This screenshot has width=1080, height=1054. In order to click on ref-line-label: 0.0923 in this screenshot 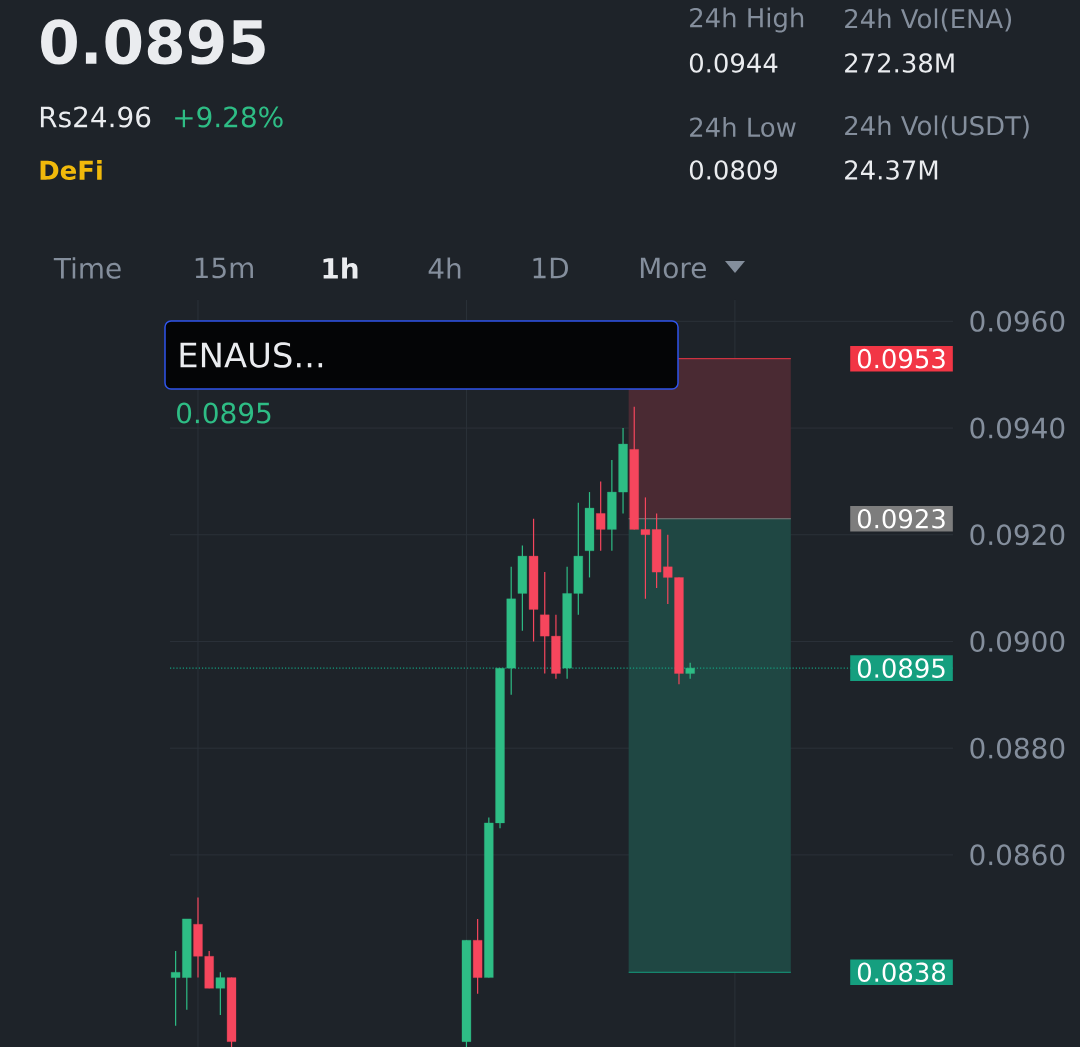, I will do `click(901, 519)`.